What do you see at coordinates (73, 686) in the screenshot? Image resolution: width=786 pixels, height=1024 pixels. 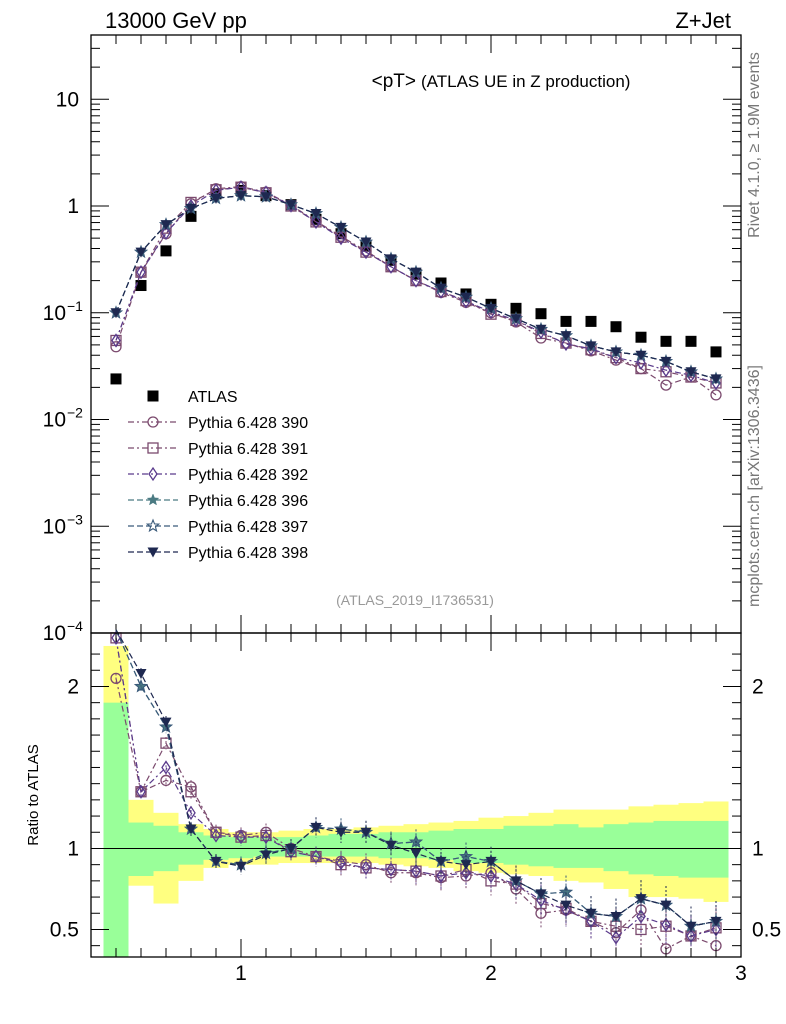 I see `ratio-ytick-label-left: 2` at bounding box center [73, 686].